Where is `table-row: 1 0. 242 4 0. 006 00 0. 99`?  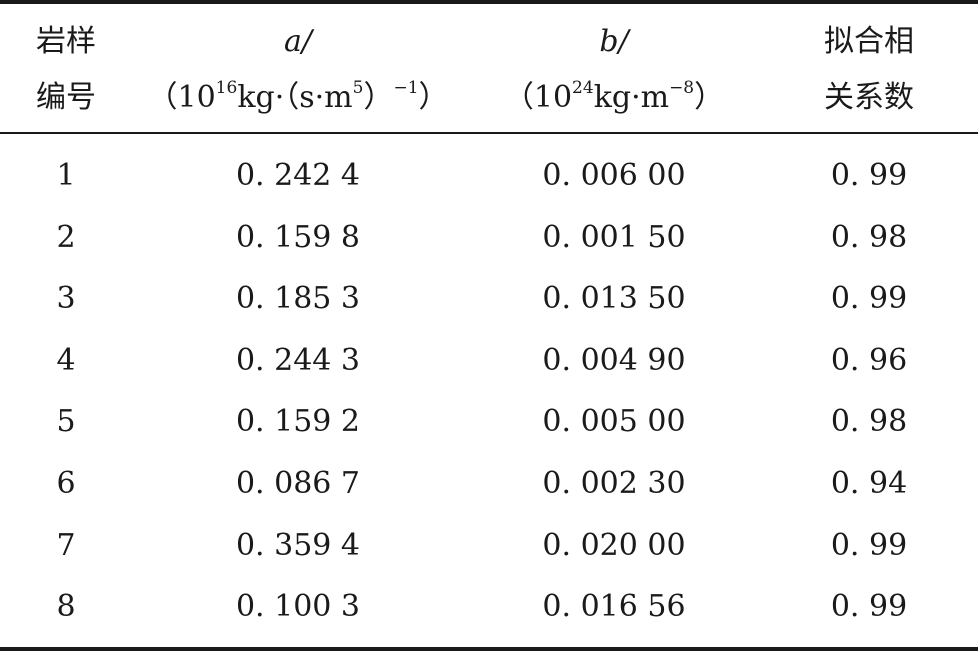
table-row: 1 0. 242 4 0. 006 00 0. 99 is located at coordinates (489, 176).